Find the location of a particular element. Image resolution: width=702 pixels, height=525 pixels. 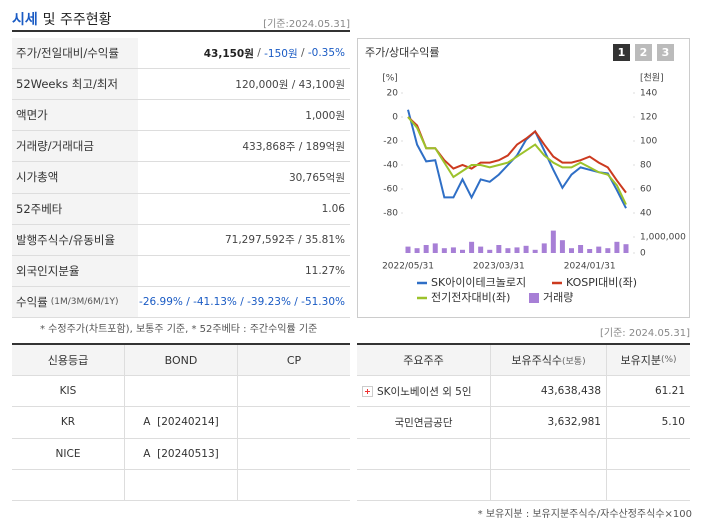

y2-tick-label: 80 is located at coordinates (646, 166).